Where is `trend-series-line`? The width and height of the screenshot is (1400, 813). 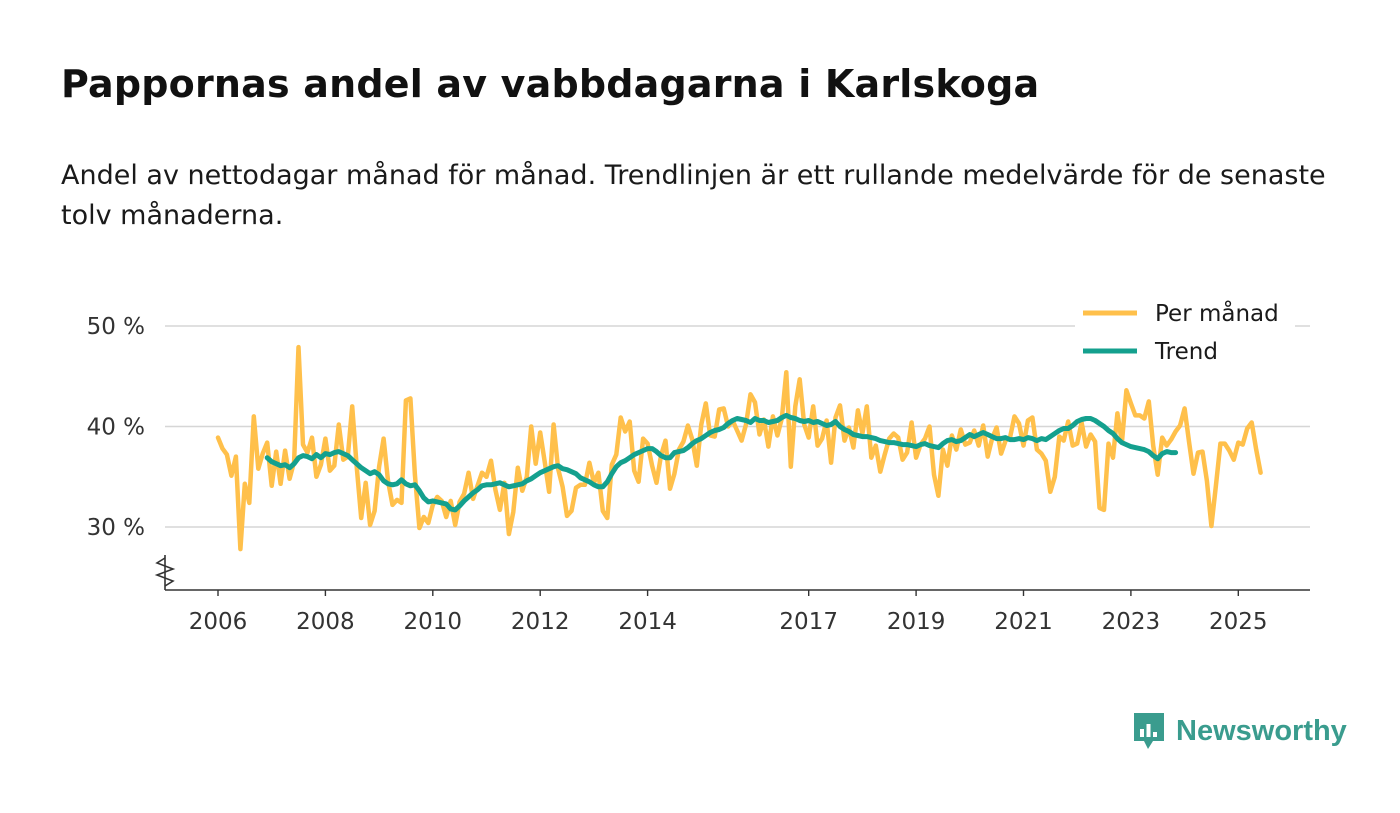
trend-series-line is located at coordinates (721, 462).